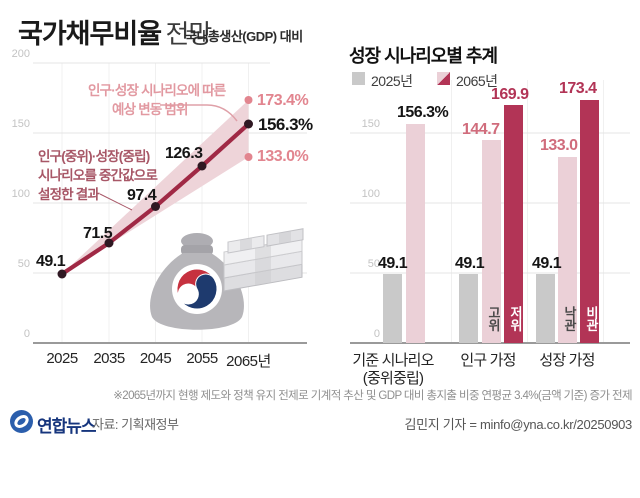  I want to click on bar-growth-2025, so click(545, 308).